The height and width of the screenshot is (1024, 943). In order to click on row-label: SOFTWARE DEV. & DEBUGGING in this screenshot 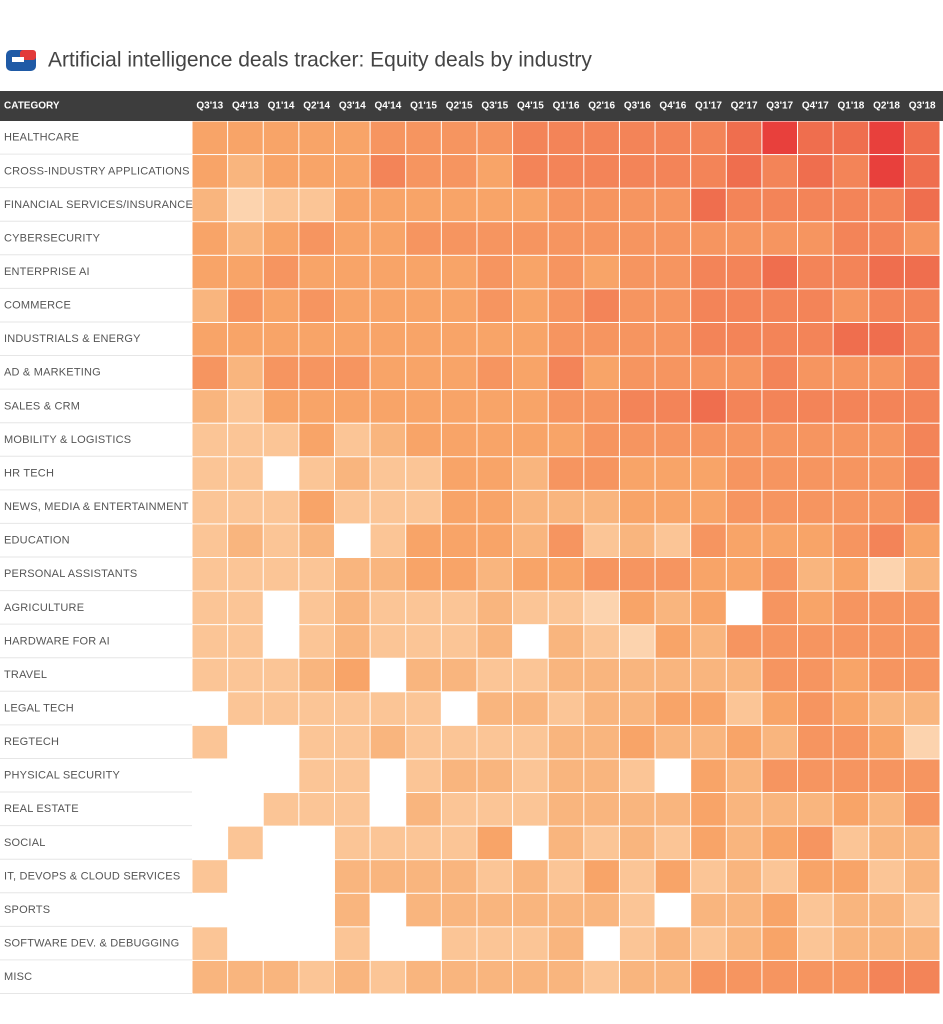, I will do `click(91, 944)`.